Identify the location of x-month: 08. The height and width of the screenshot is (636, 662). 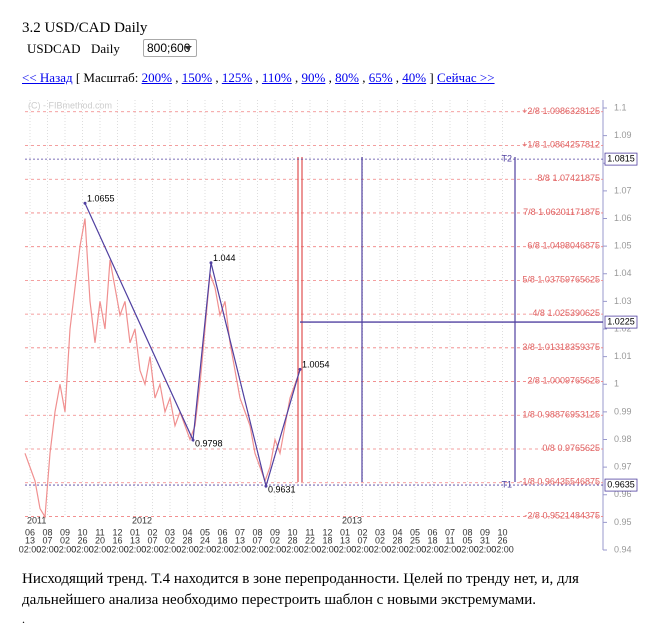
(47, 532).